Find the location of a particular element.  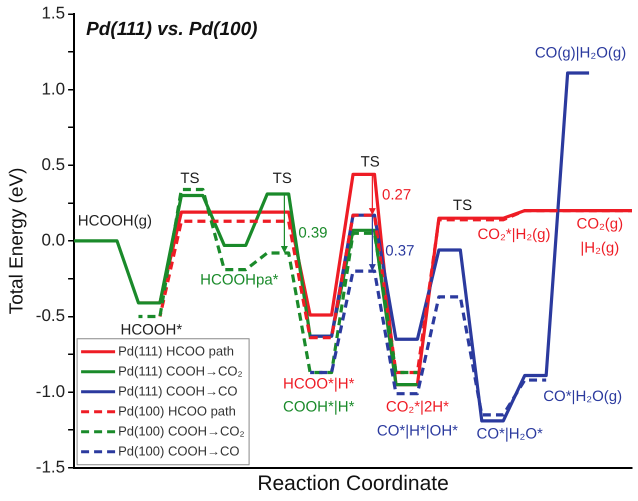

y-tick-label: 0.0 is located at coordinates (53, 240).